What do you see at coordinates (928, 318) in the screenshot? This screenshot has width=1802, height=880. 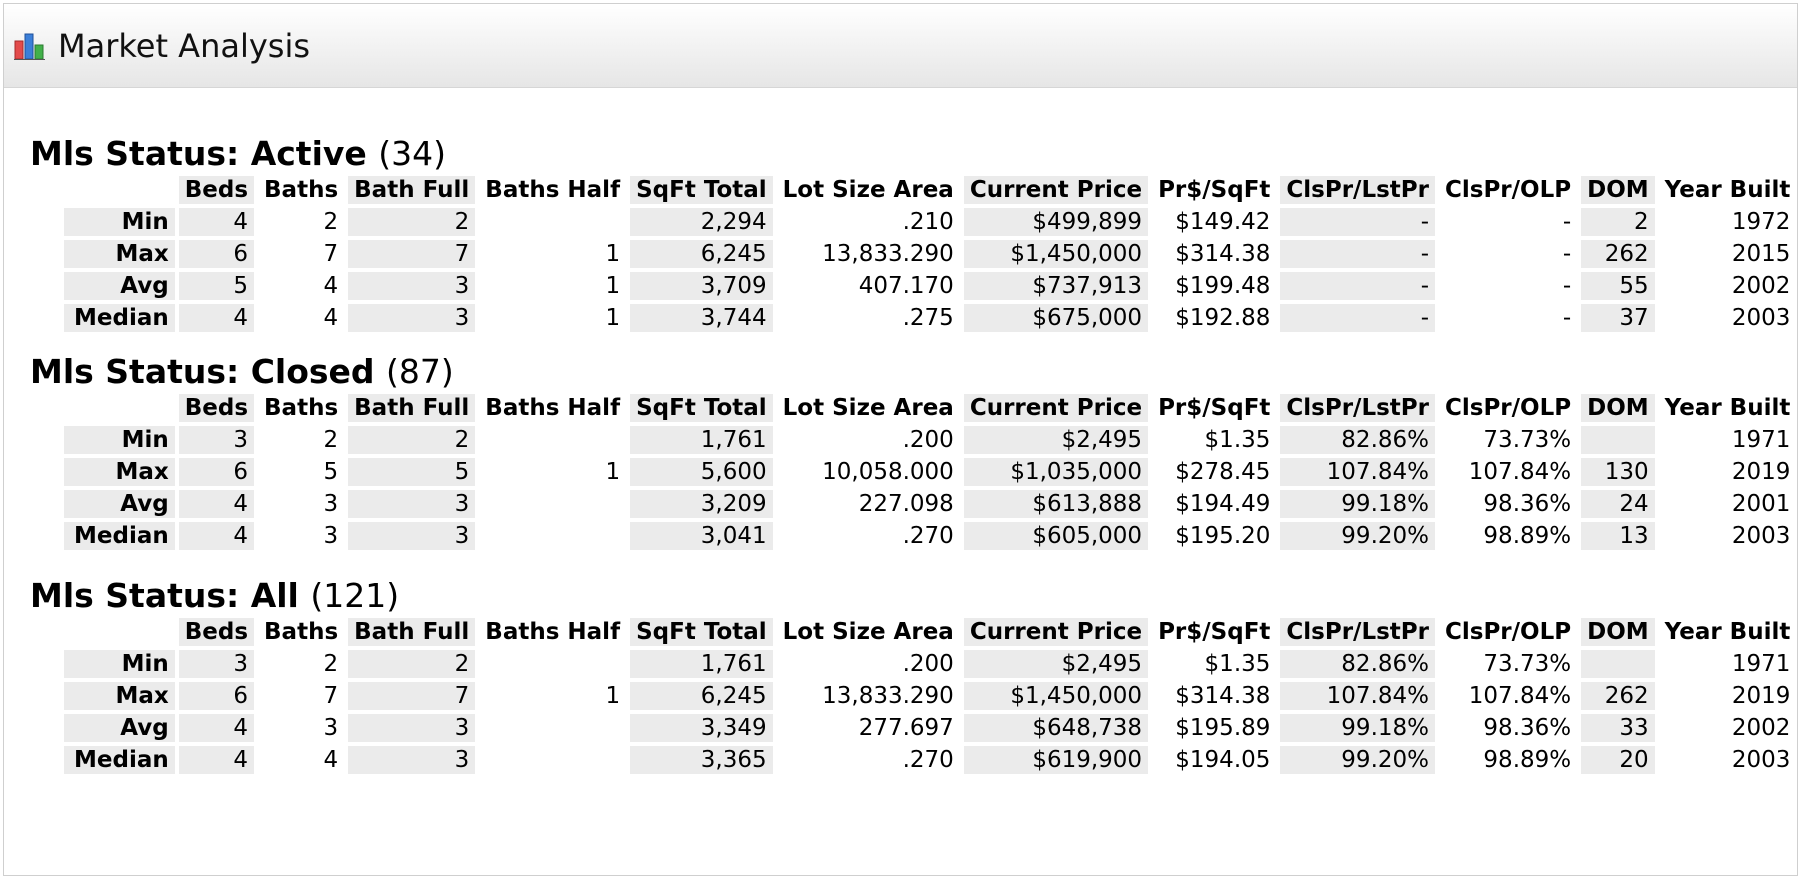 I see `table-cell: .275` at bounding box center [928, 318].